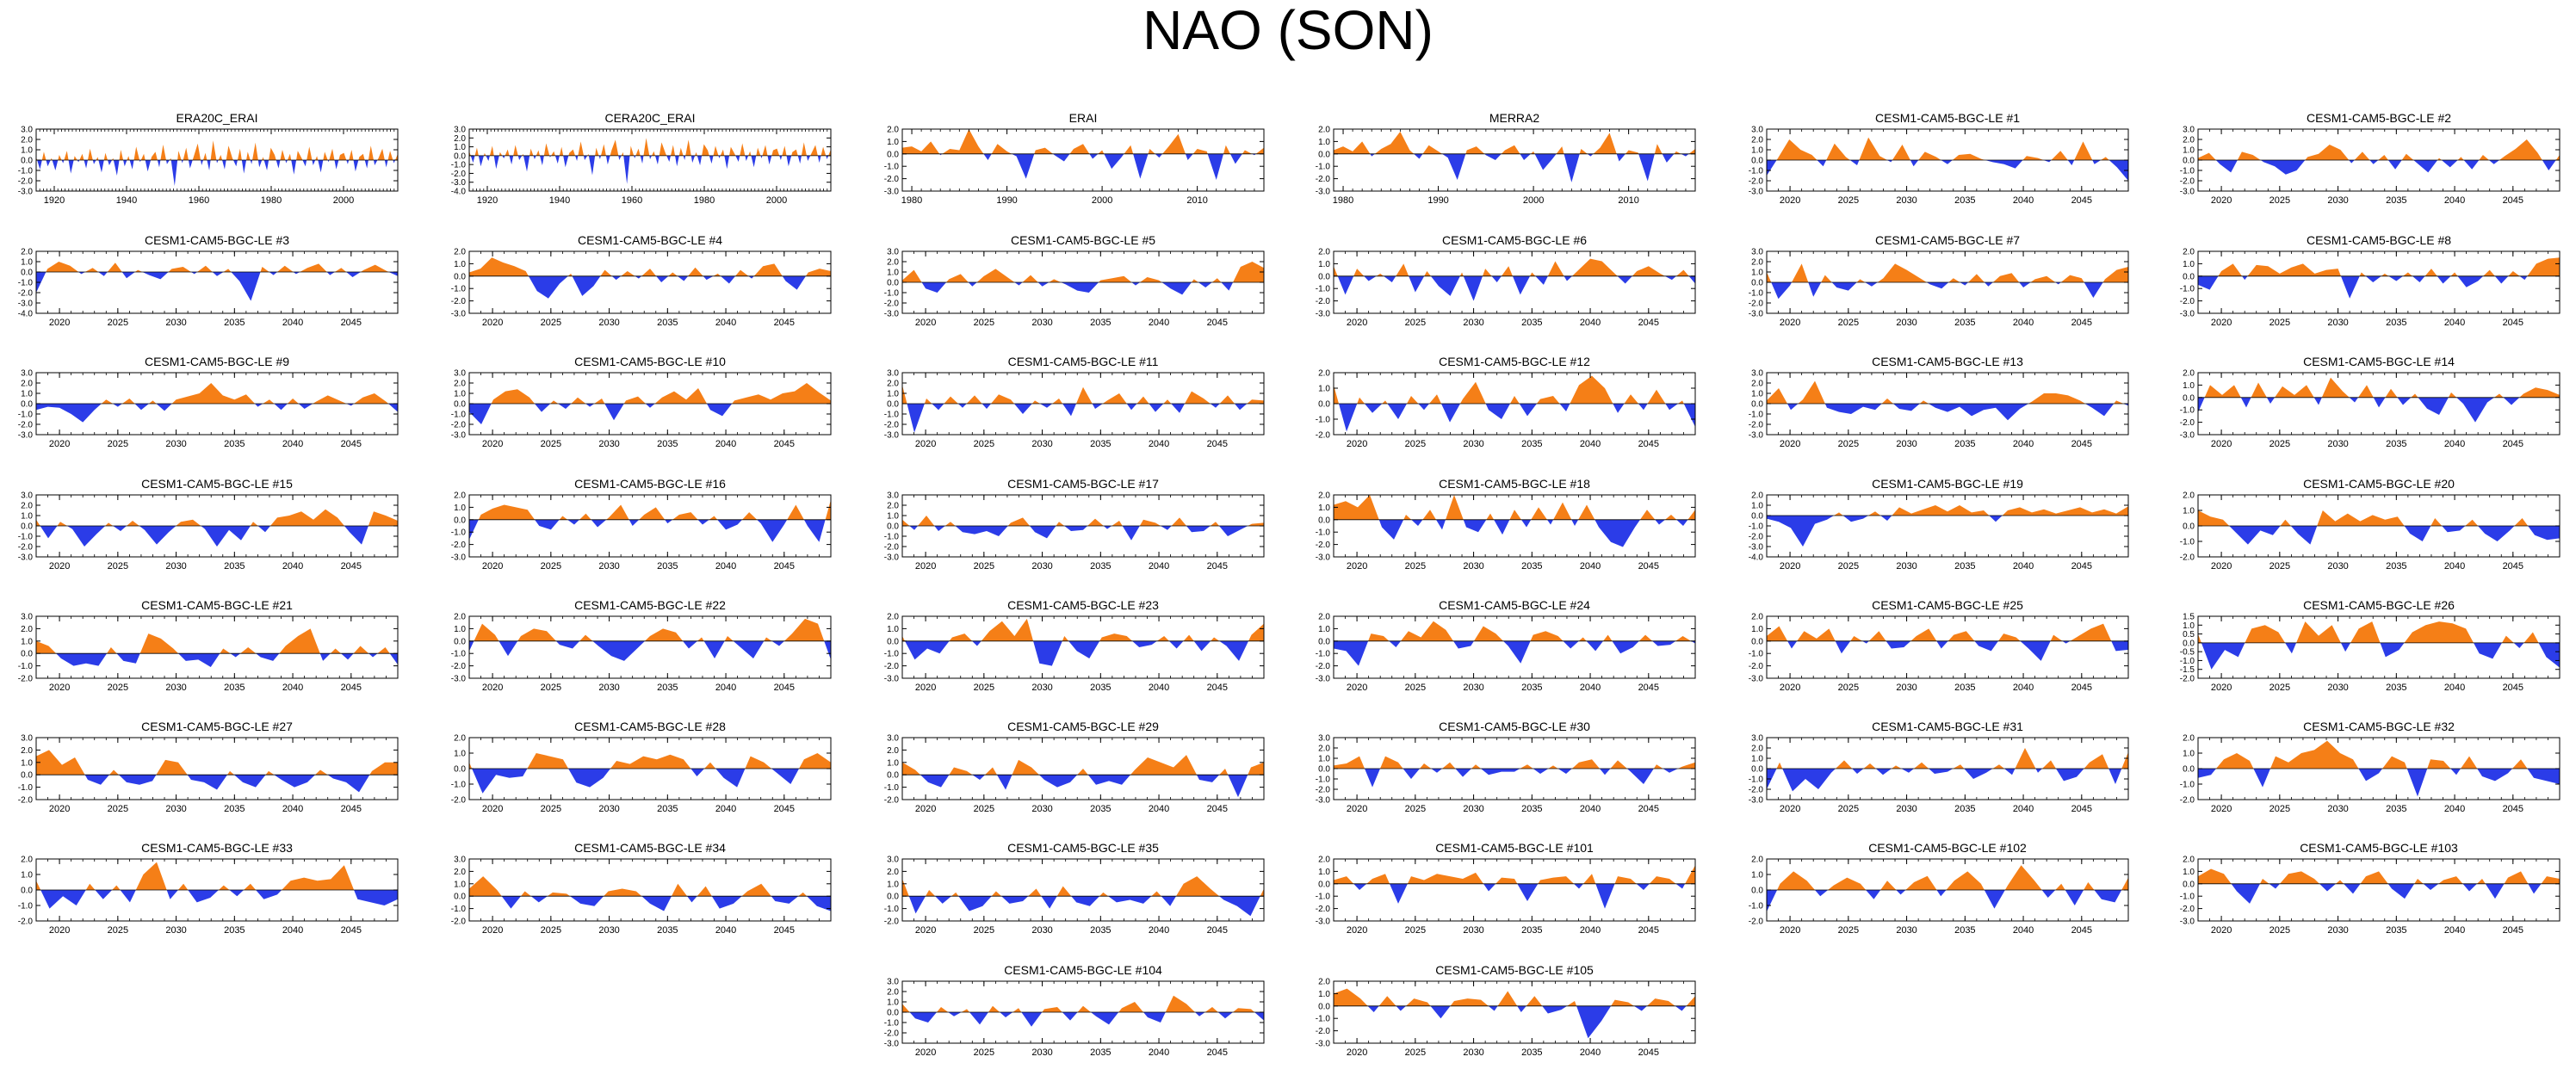  Describe the element at coordinates (1514, 970) in the screenshot. I see `panel-title: CESM1-CAM5-BGC-LE #105` at that location.